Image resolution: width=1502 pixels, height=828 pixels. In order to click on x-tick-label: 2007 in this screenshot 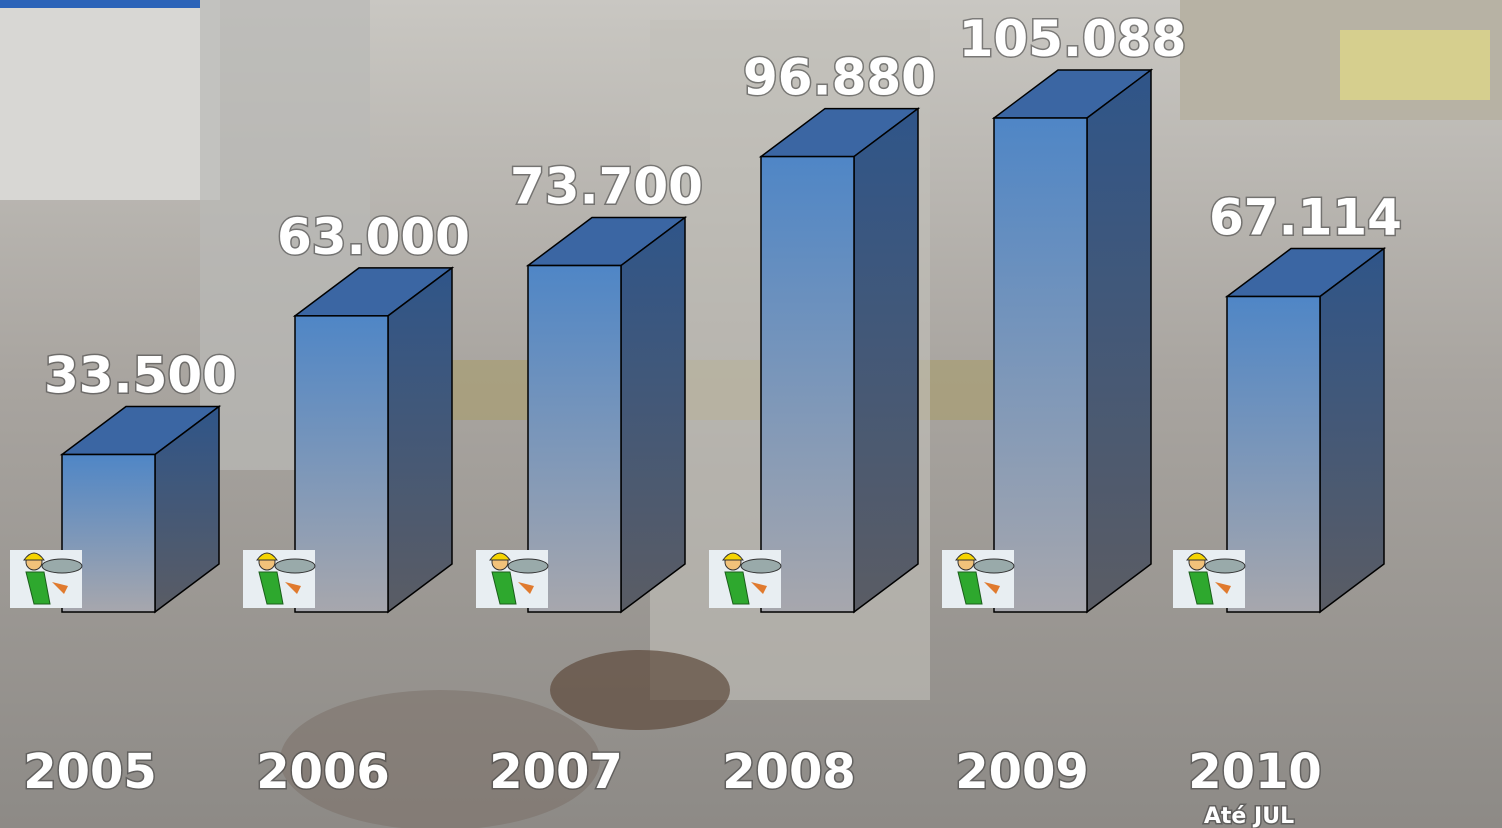, I will do `click(556, 772)`.